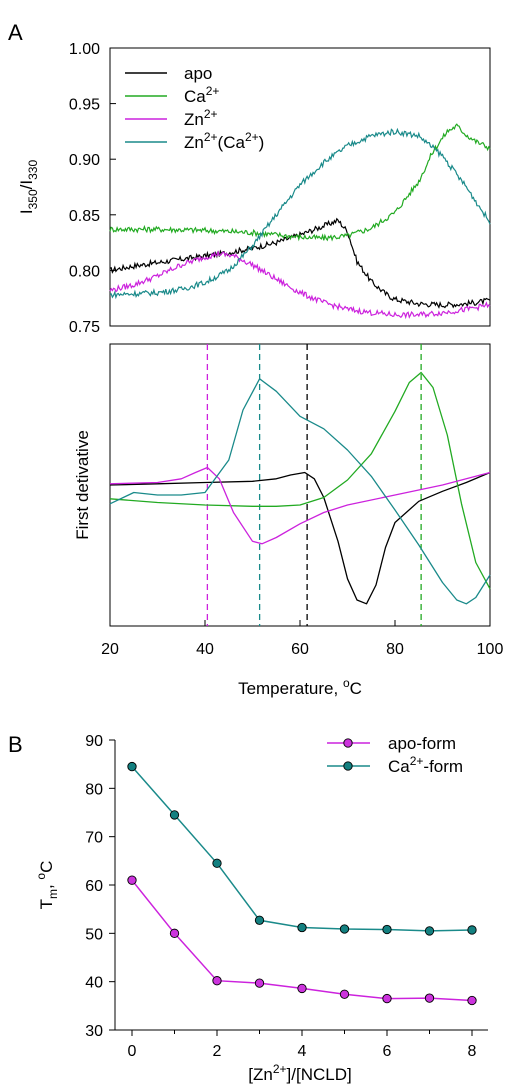 The image size is (508, 1089). Describe the element at coordinates (94, 983) in the screenshot. I see `panel-b-y-tick-label: 40` at that location.